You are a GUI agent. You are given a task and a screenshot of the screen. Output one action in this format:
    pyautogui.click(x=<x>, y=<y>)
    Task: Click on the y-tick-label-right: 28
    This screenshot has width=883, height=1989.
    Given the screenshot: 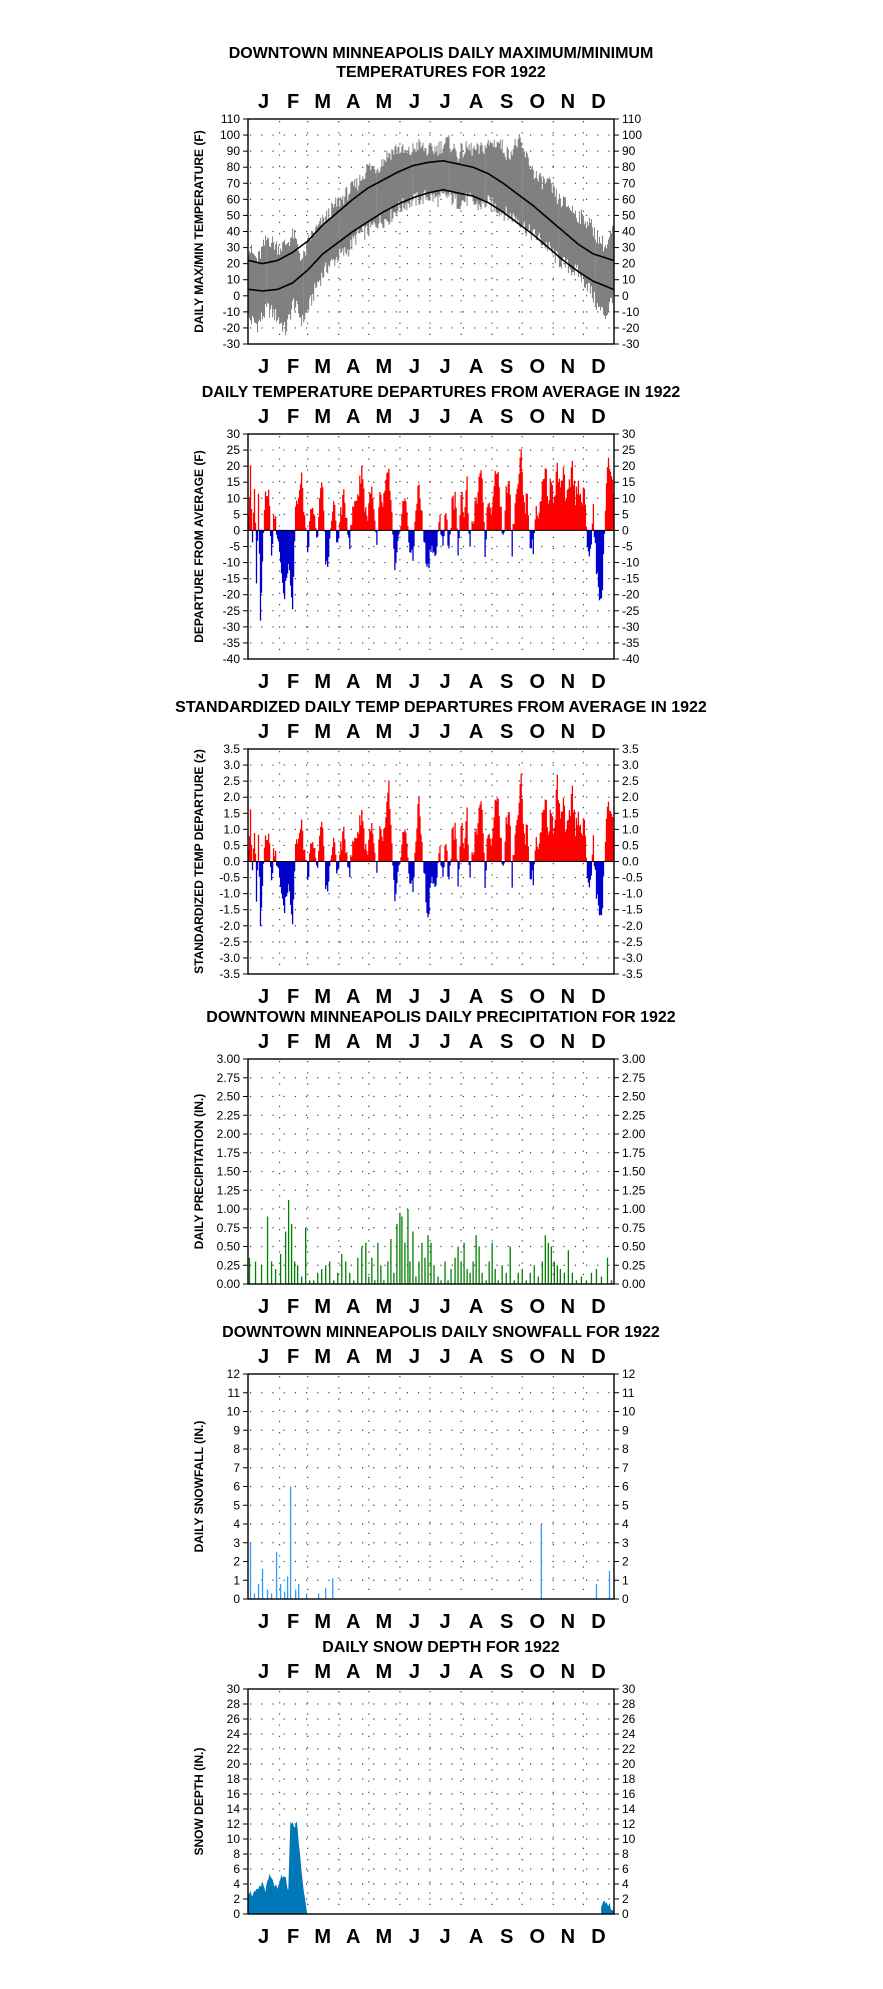 What is the action you would take?
    pyautogui.click(x=629, y=1704)
    